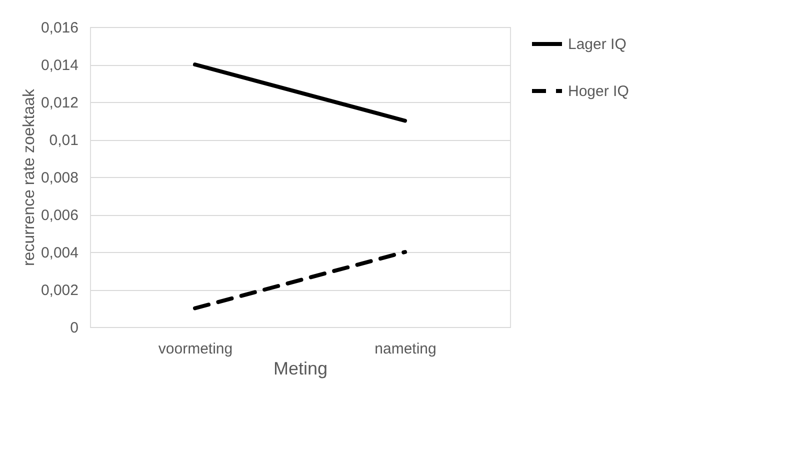  I want to click on x-tick-label: voormeting, so click(195, 349).